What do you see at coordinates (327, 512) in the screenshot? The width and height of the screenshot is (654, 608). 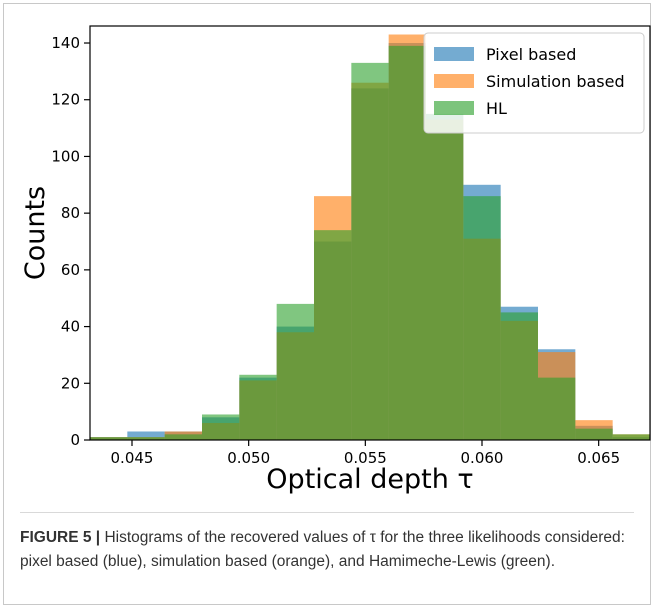 I see `caption-divider` at bounding box center [327, 512].